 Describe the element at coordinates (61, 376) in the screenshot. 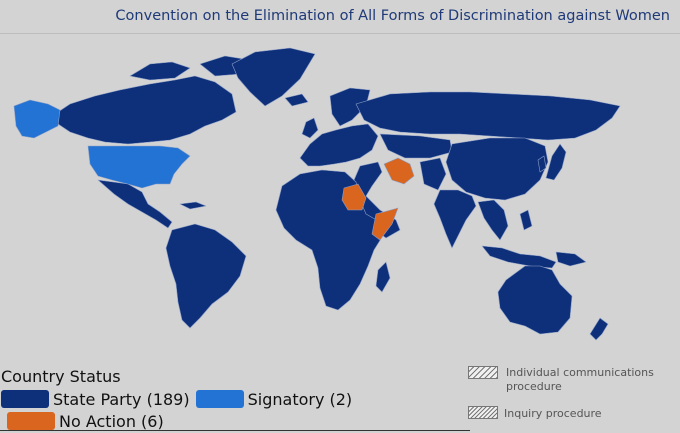

I see `legend-title: Country Status` at that location.